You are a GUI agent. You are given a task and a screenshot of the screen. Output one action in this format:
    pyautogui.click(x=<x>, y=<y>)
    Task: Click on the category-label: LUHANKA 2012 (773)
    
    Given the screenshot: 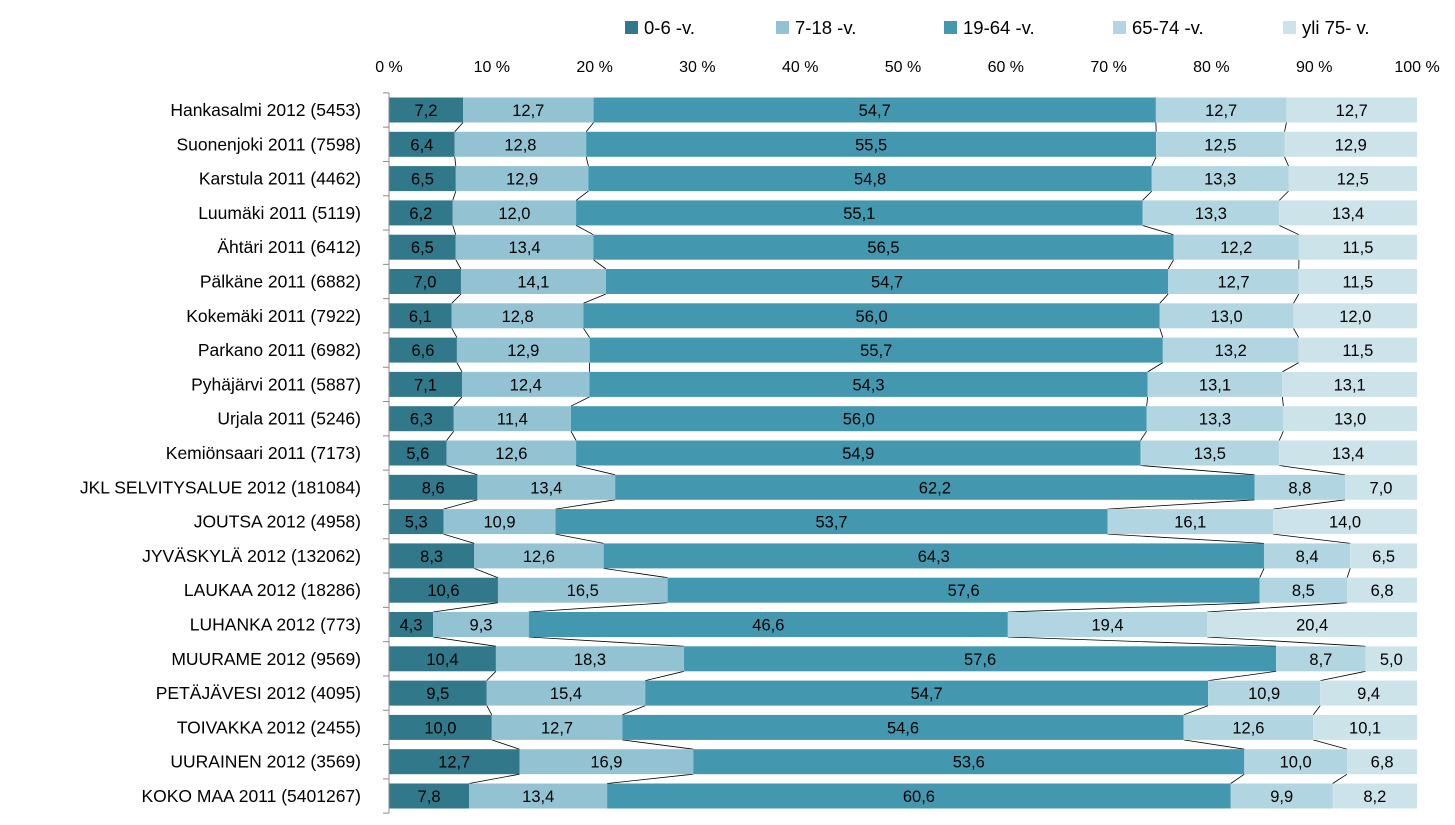 What is the action you would take?
    pyautogui.click(x=275, y=625)
    